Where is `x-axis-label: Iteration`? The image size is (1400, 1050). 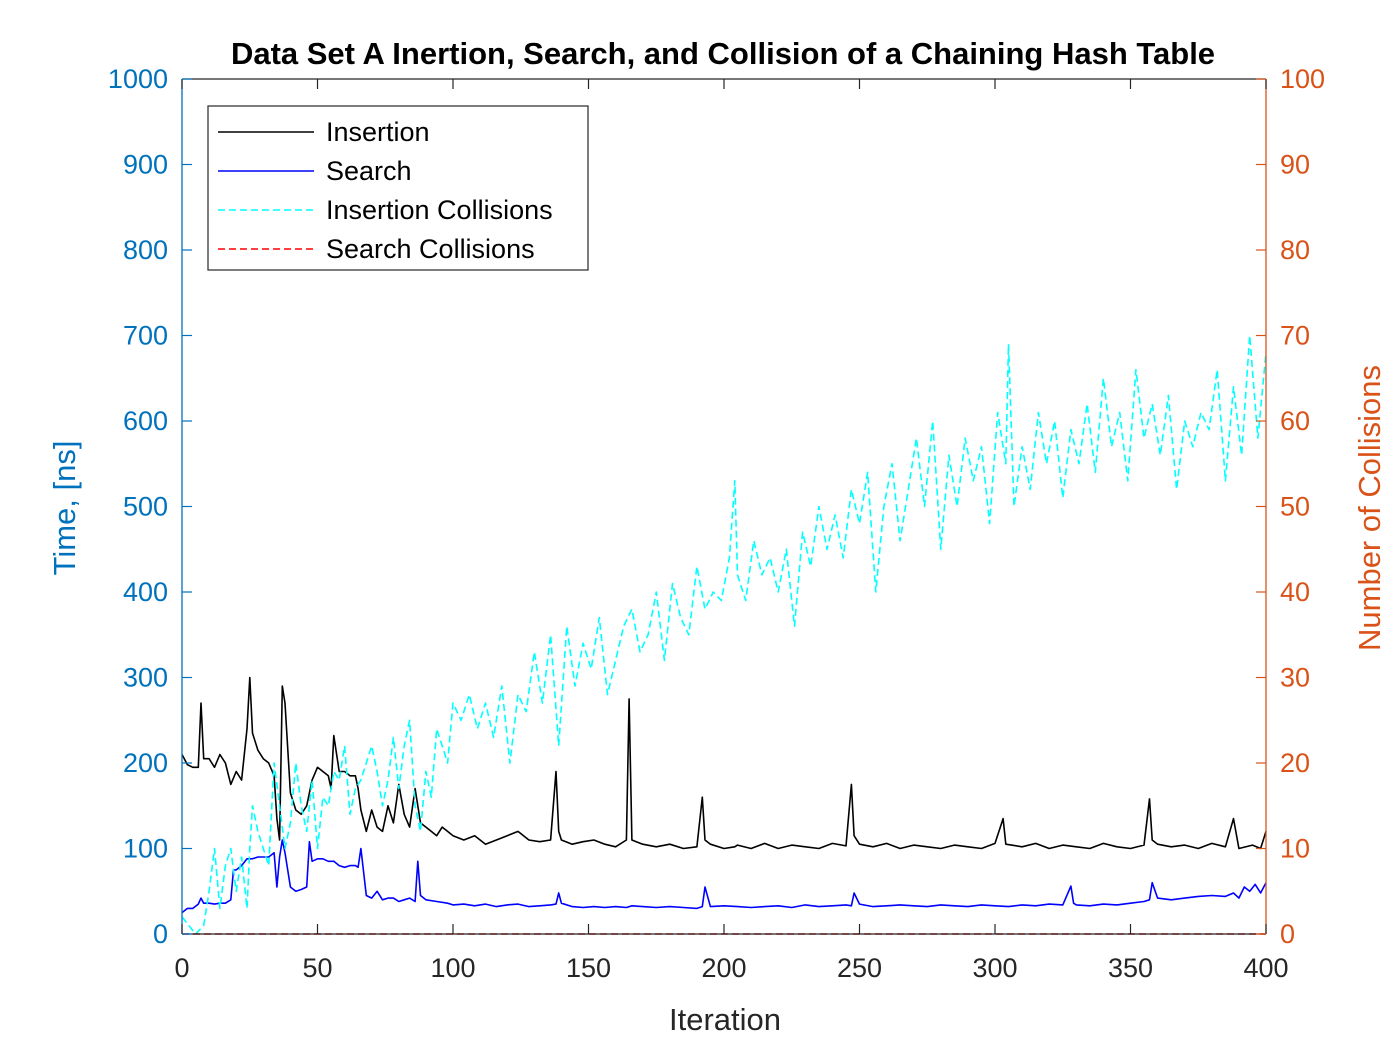
x-axis-label: Iteration is located at coordinates (725, 1019).